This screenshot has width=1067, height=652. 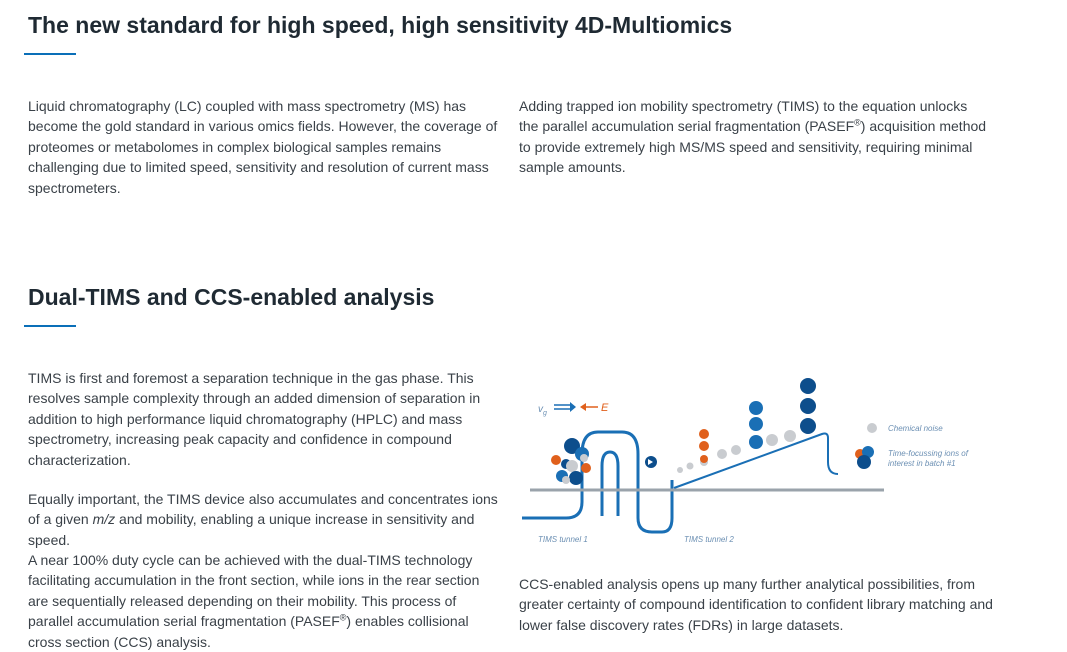 I want to click on svg-text: interest in batch #1, so click(x=922, y=463).